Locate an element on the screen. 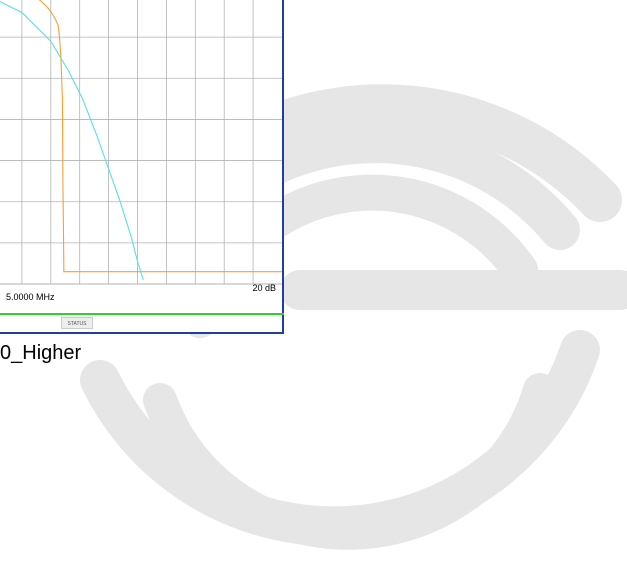 The height and width of the screenshot is (584, 627). status-bar is located at coordinates (142, 314).